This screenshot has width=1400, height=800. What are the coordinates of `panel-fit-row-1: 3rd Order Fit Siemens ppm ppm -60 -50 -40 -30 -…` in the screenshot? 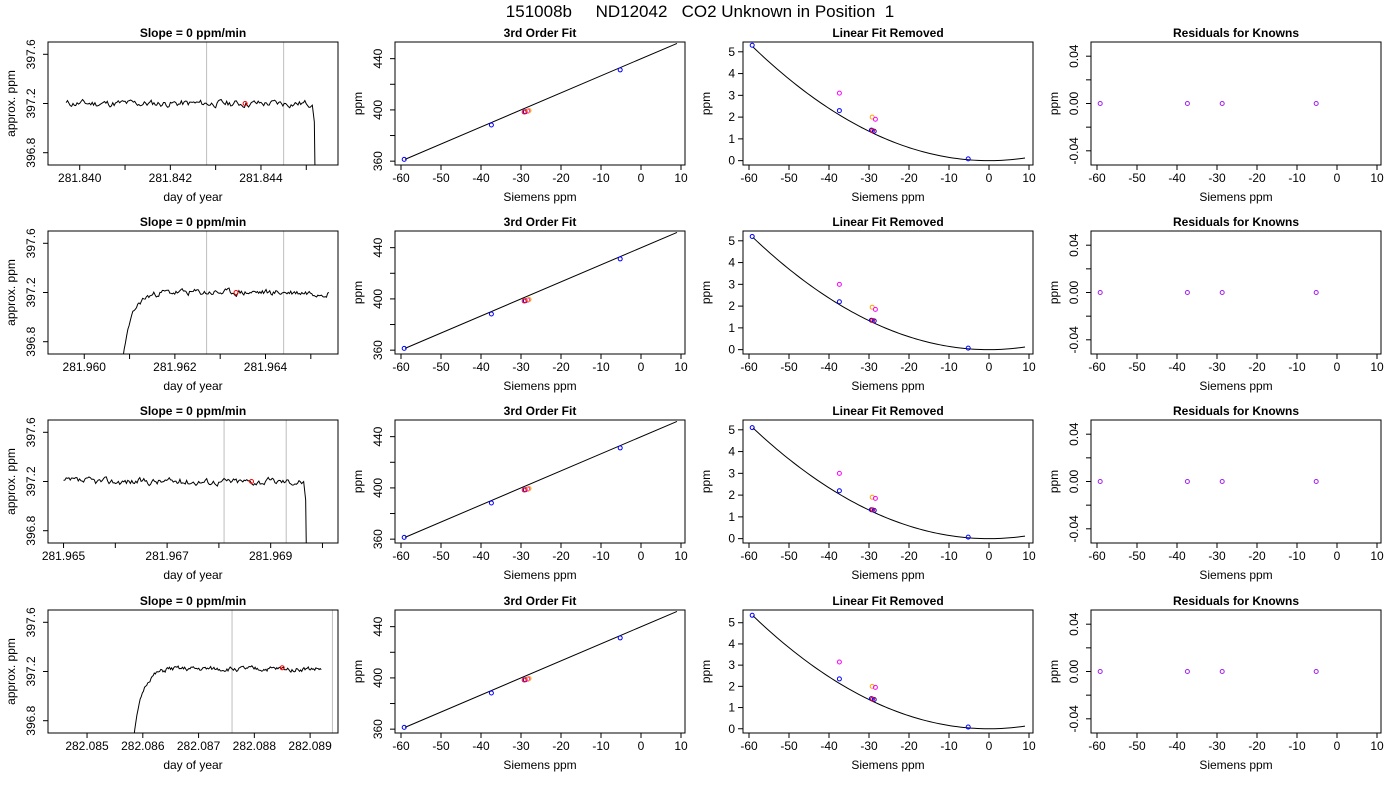 It's located at (519, 115).